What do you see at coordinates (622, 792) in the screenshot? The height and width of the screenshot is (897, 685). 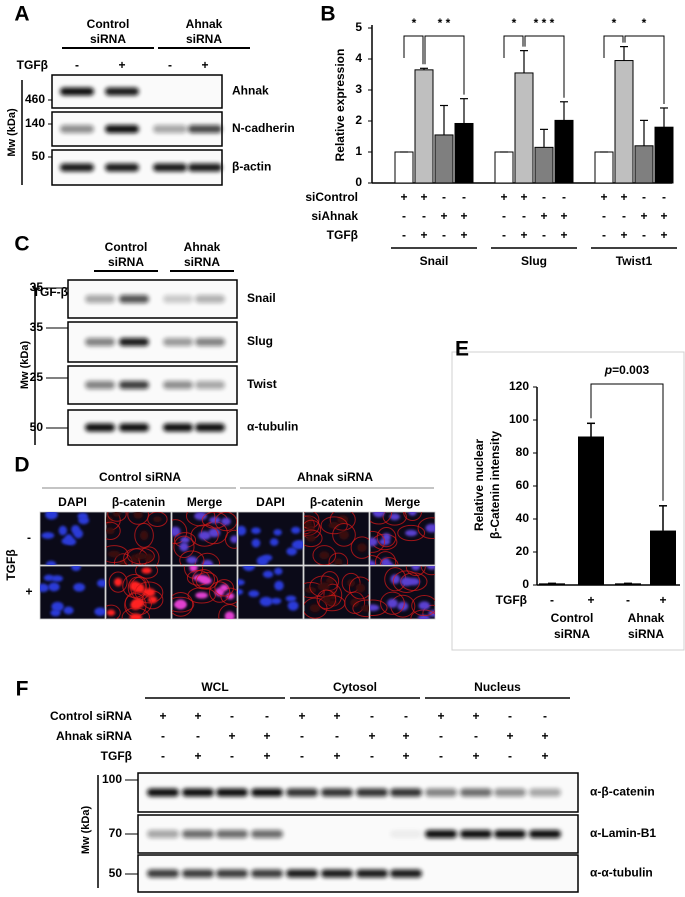 I see `blot-target: α-β-catenin` at bounding box center [622, 792].